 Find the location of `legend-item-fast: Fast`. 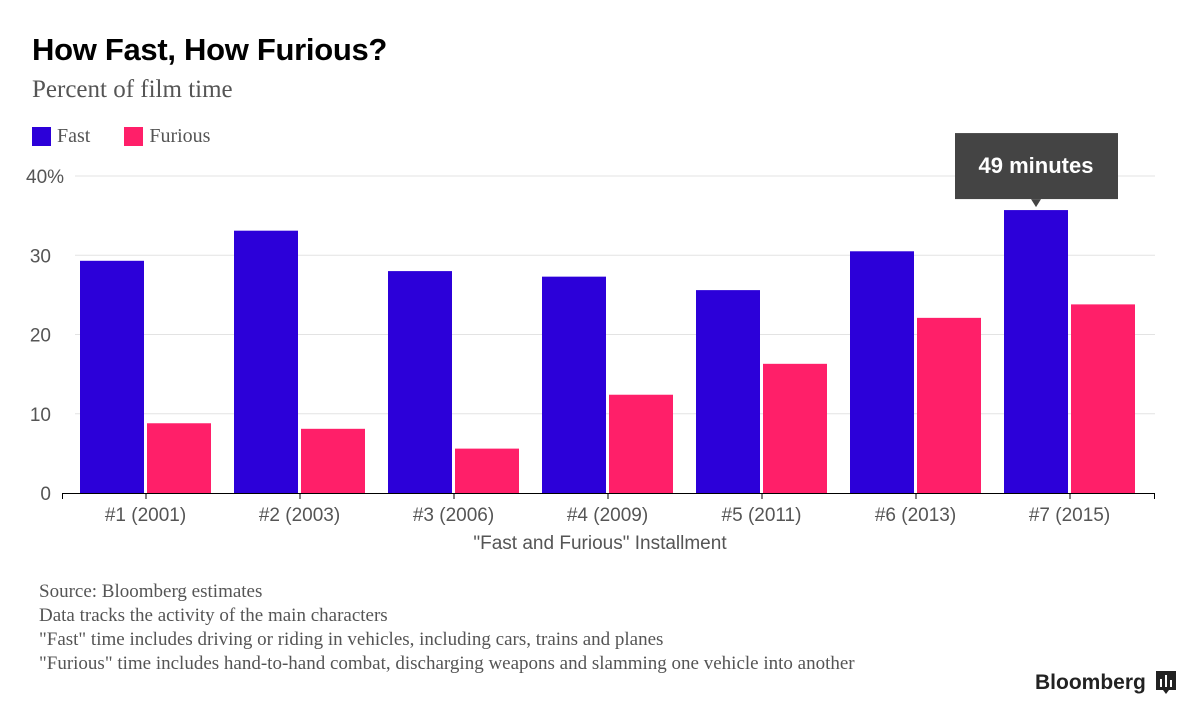

legend-item-fast: Fast is located at coordinates (61, 136).